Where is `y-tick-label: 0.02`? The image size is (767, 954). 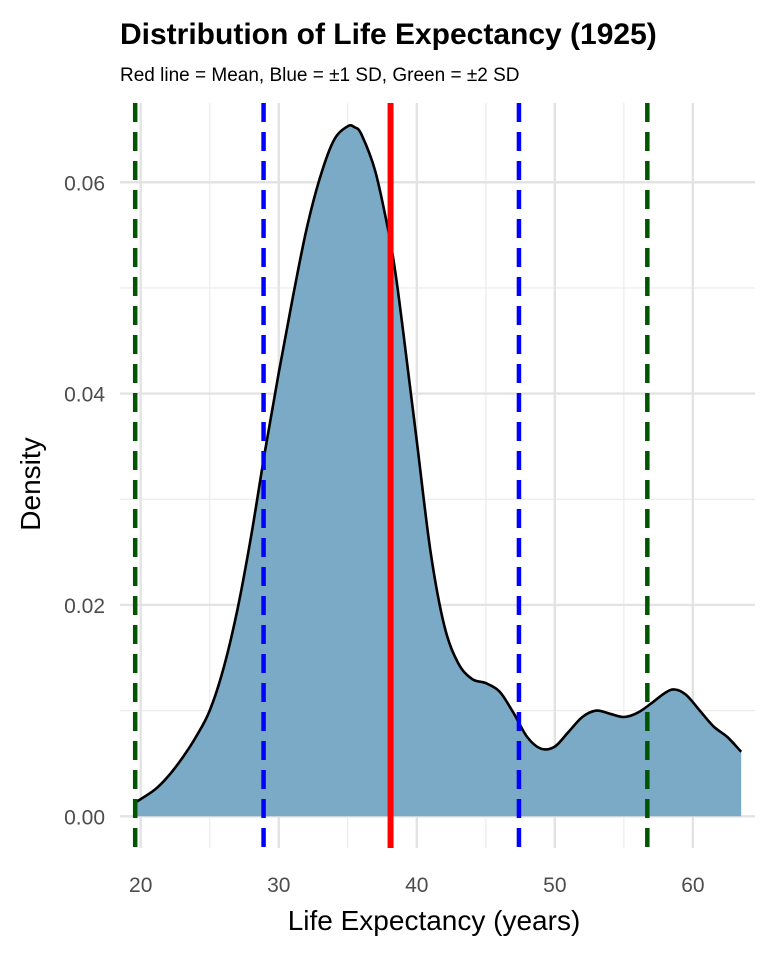
y-tick-label: 0.02 is located at coordinates (84, 606).